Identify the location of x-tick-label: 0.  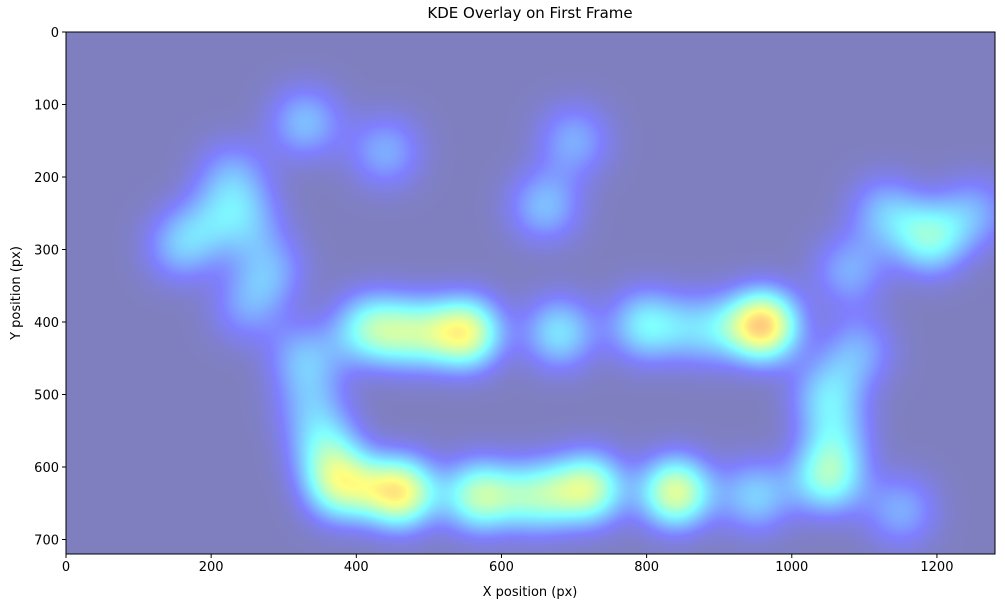
(66, 567).